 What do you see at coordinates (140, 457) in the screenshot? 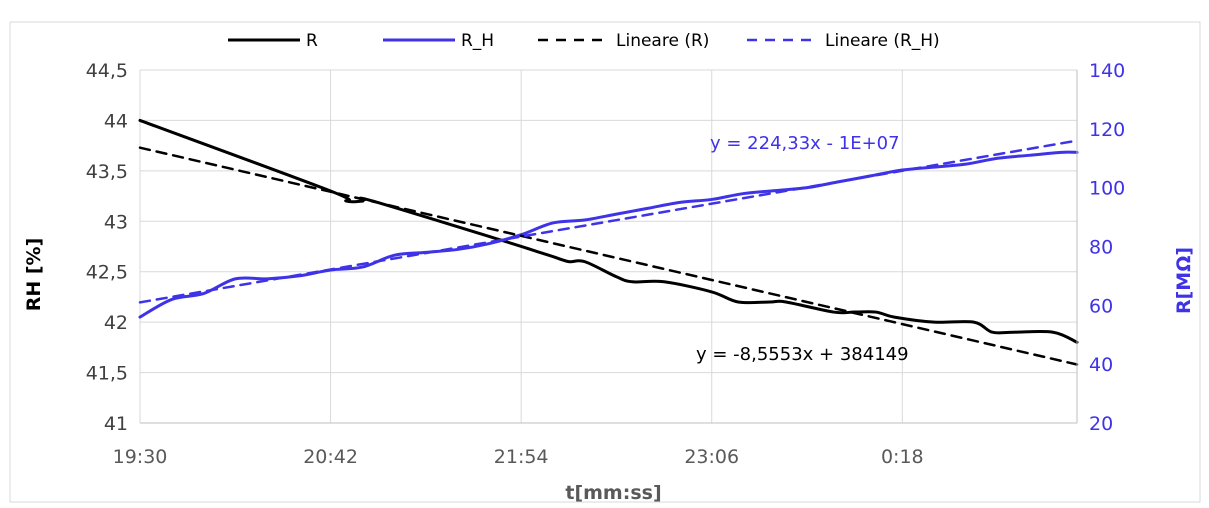
I see `x-tick-label: 19:30` at bounding box center [140, 457].